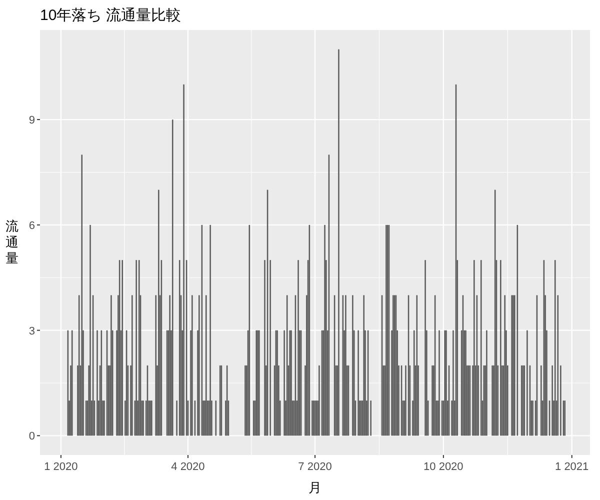  I want to click on x-tick-label: 10 2020, so click(444, 467).